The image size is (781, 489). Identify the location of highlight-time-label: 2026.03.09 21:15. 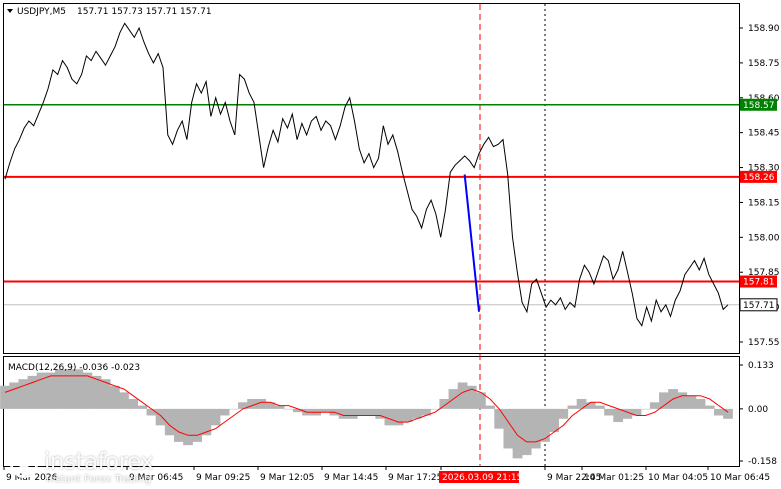
(482, 478).